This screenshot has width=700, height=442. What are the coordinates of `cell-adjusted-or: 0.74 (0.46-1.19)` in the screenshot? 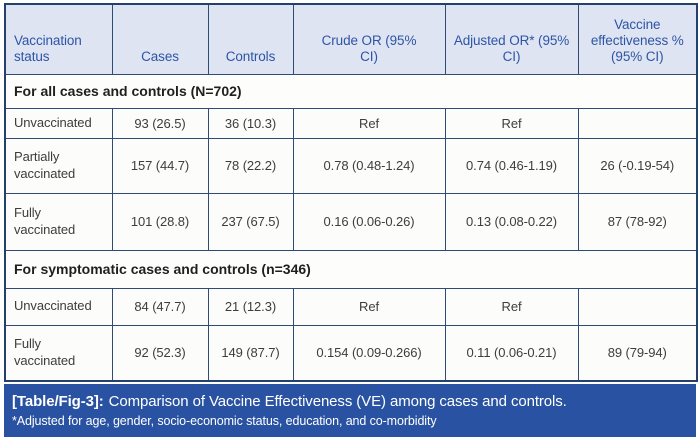 It's located at (511, 165).